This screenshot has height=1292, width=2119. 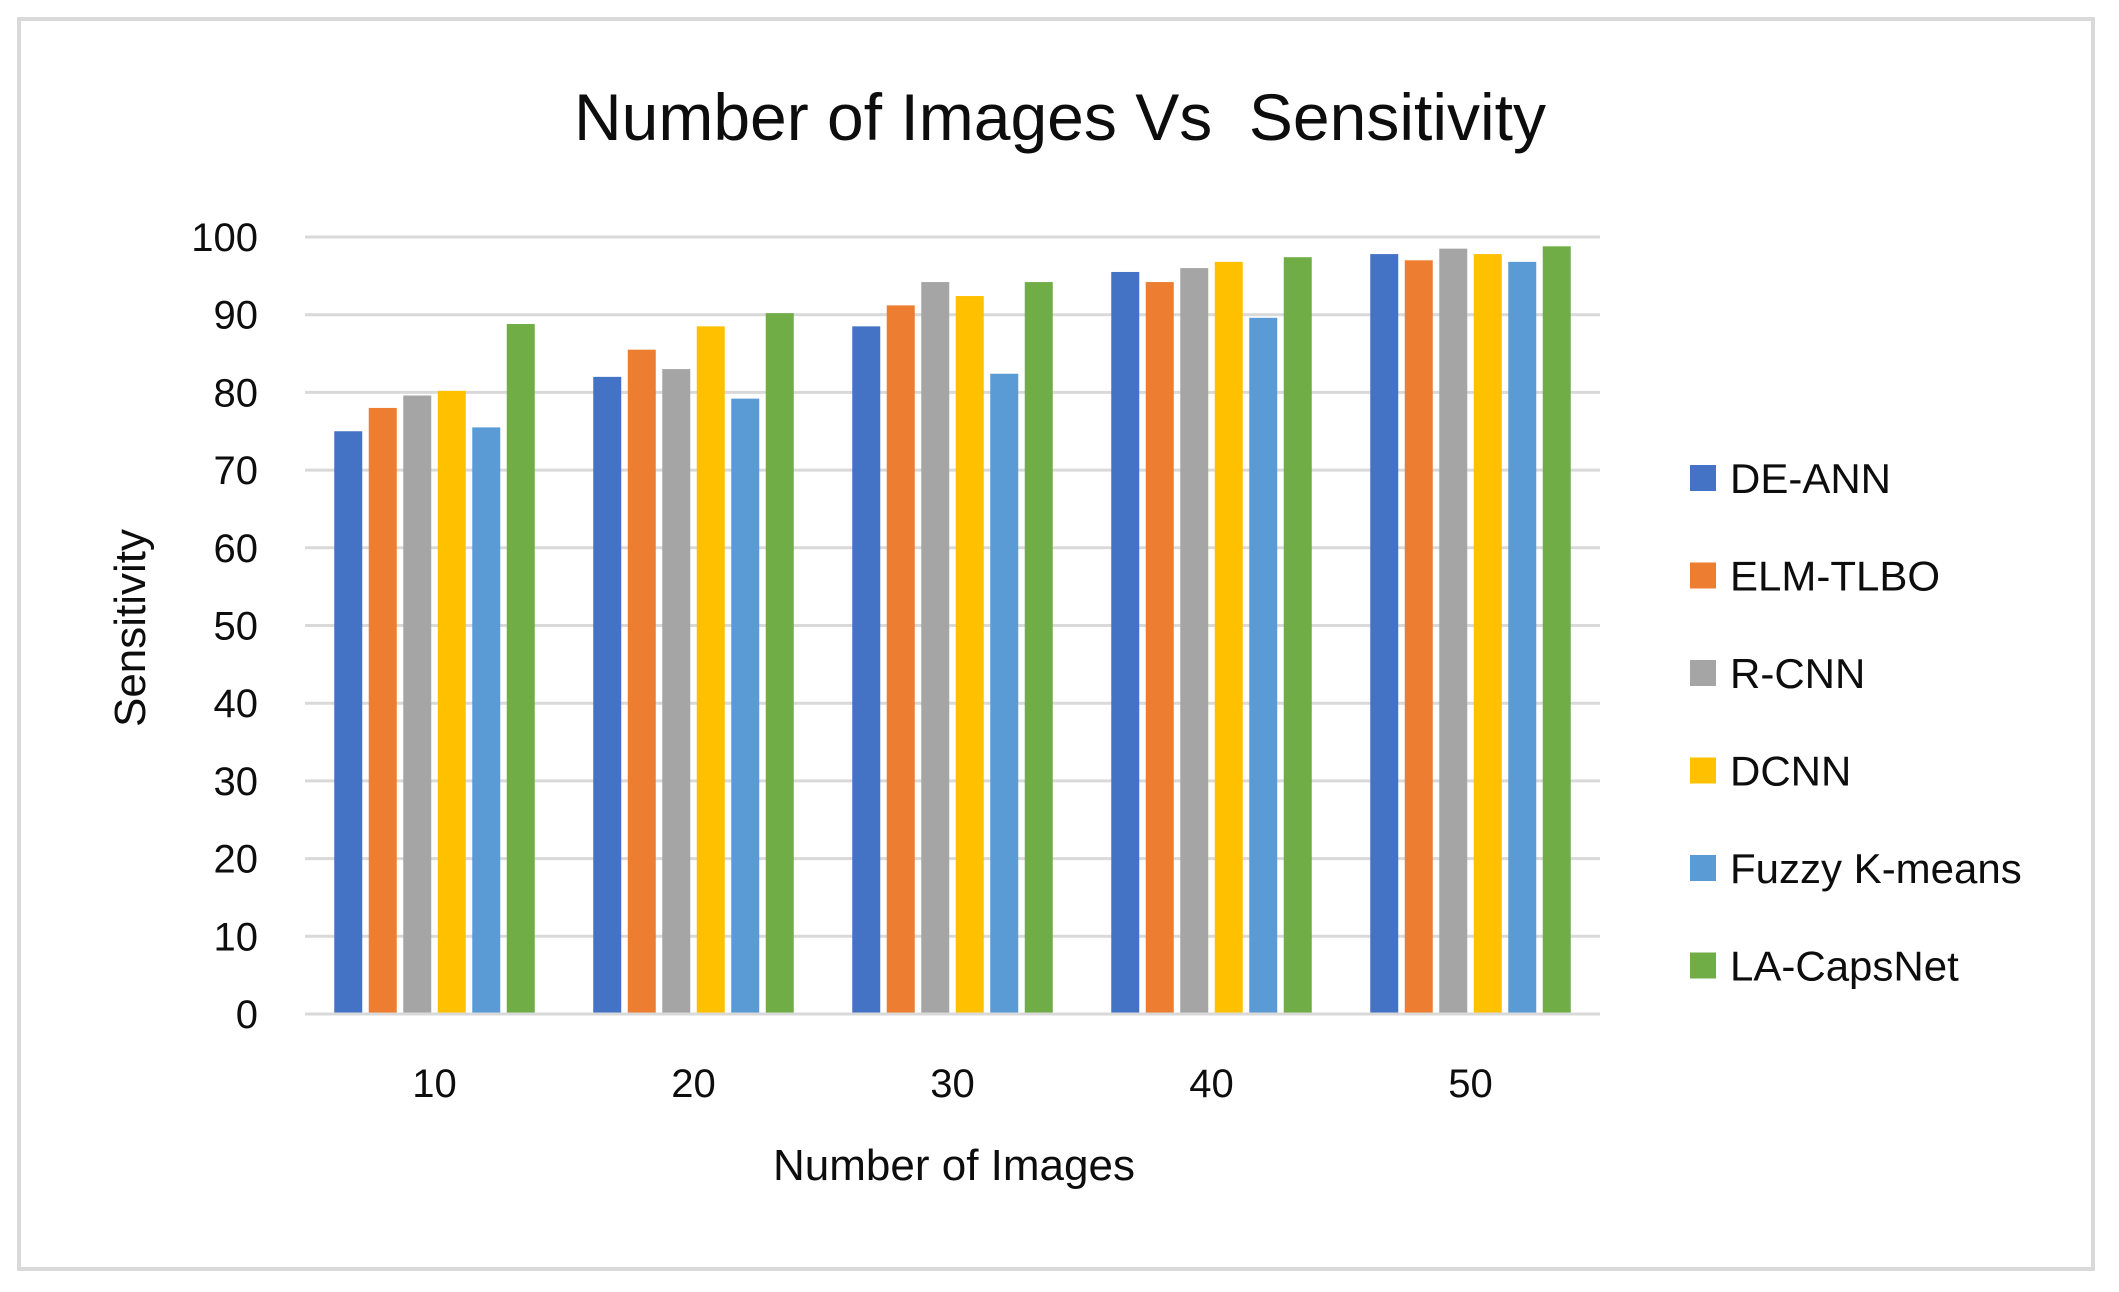 What do you see at coordinates (236, 549) in the screenshot?
I see `y-tick-label: 60` at bounding box center [236, 549].